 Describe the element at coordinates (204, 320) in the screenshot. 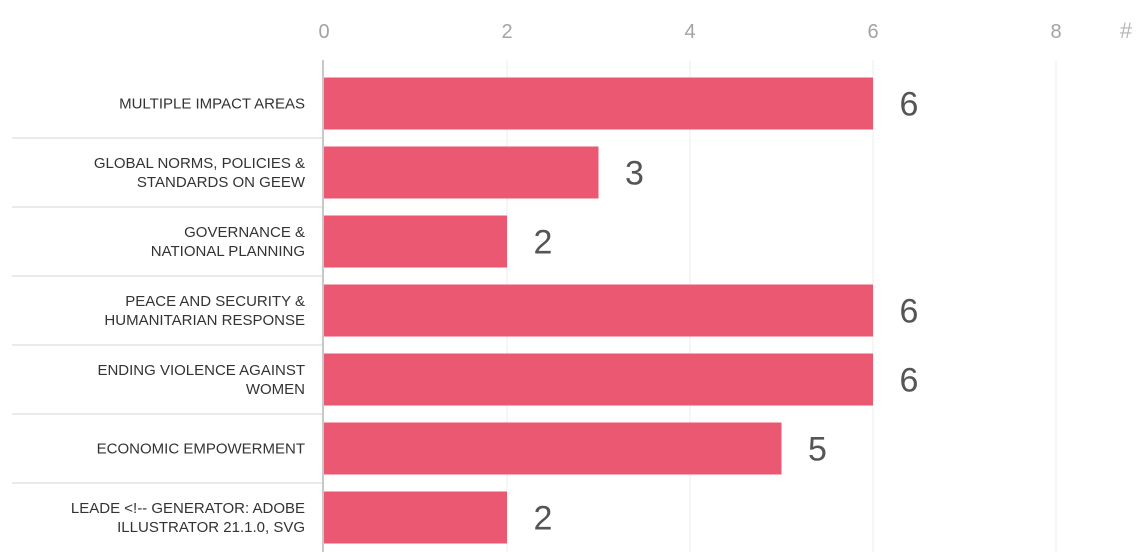

I see `category-label: HUMANITARIAN RESPONSE` at that location.